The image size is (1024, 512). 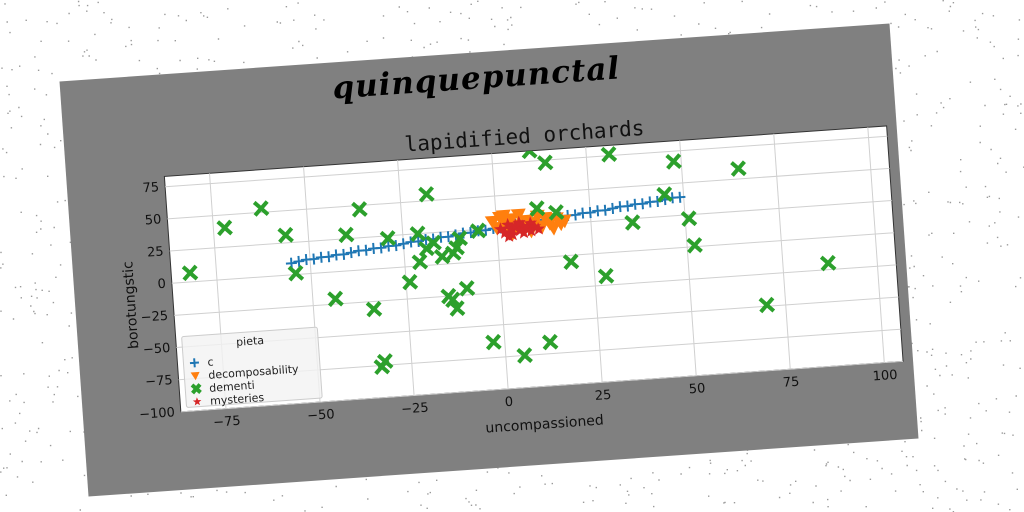 I want to click on y-tick-label: 50, so click(x=153, y=220).